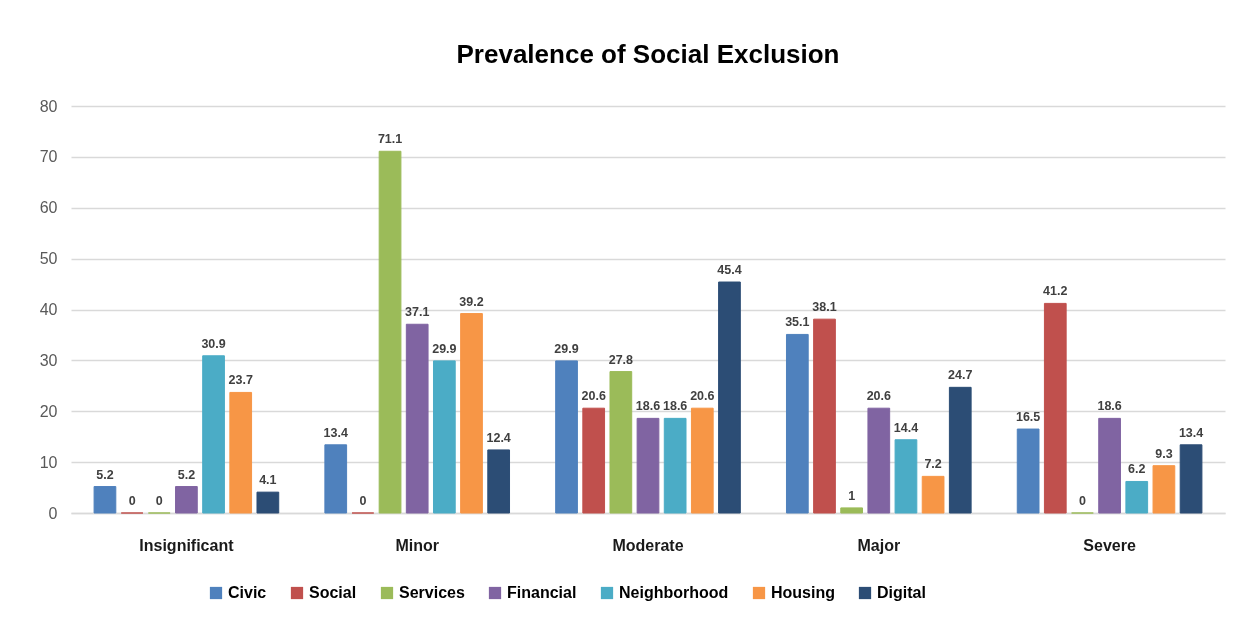  What do you see at coordinates (879, 545) in the screenshot?
I see `x-tick-label: Major` at bounding box center [879, 545].